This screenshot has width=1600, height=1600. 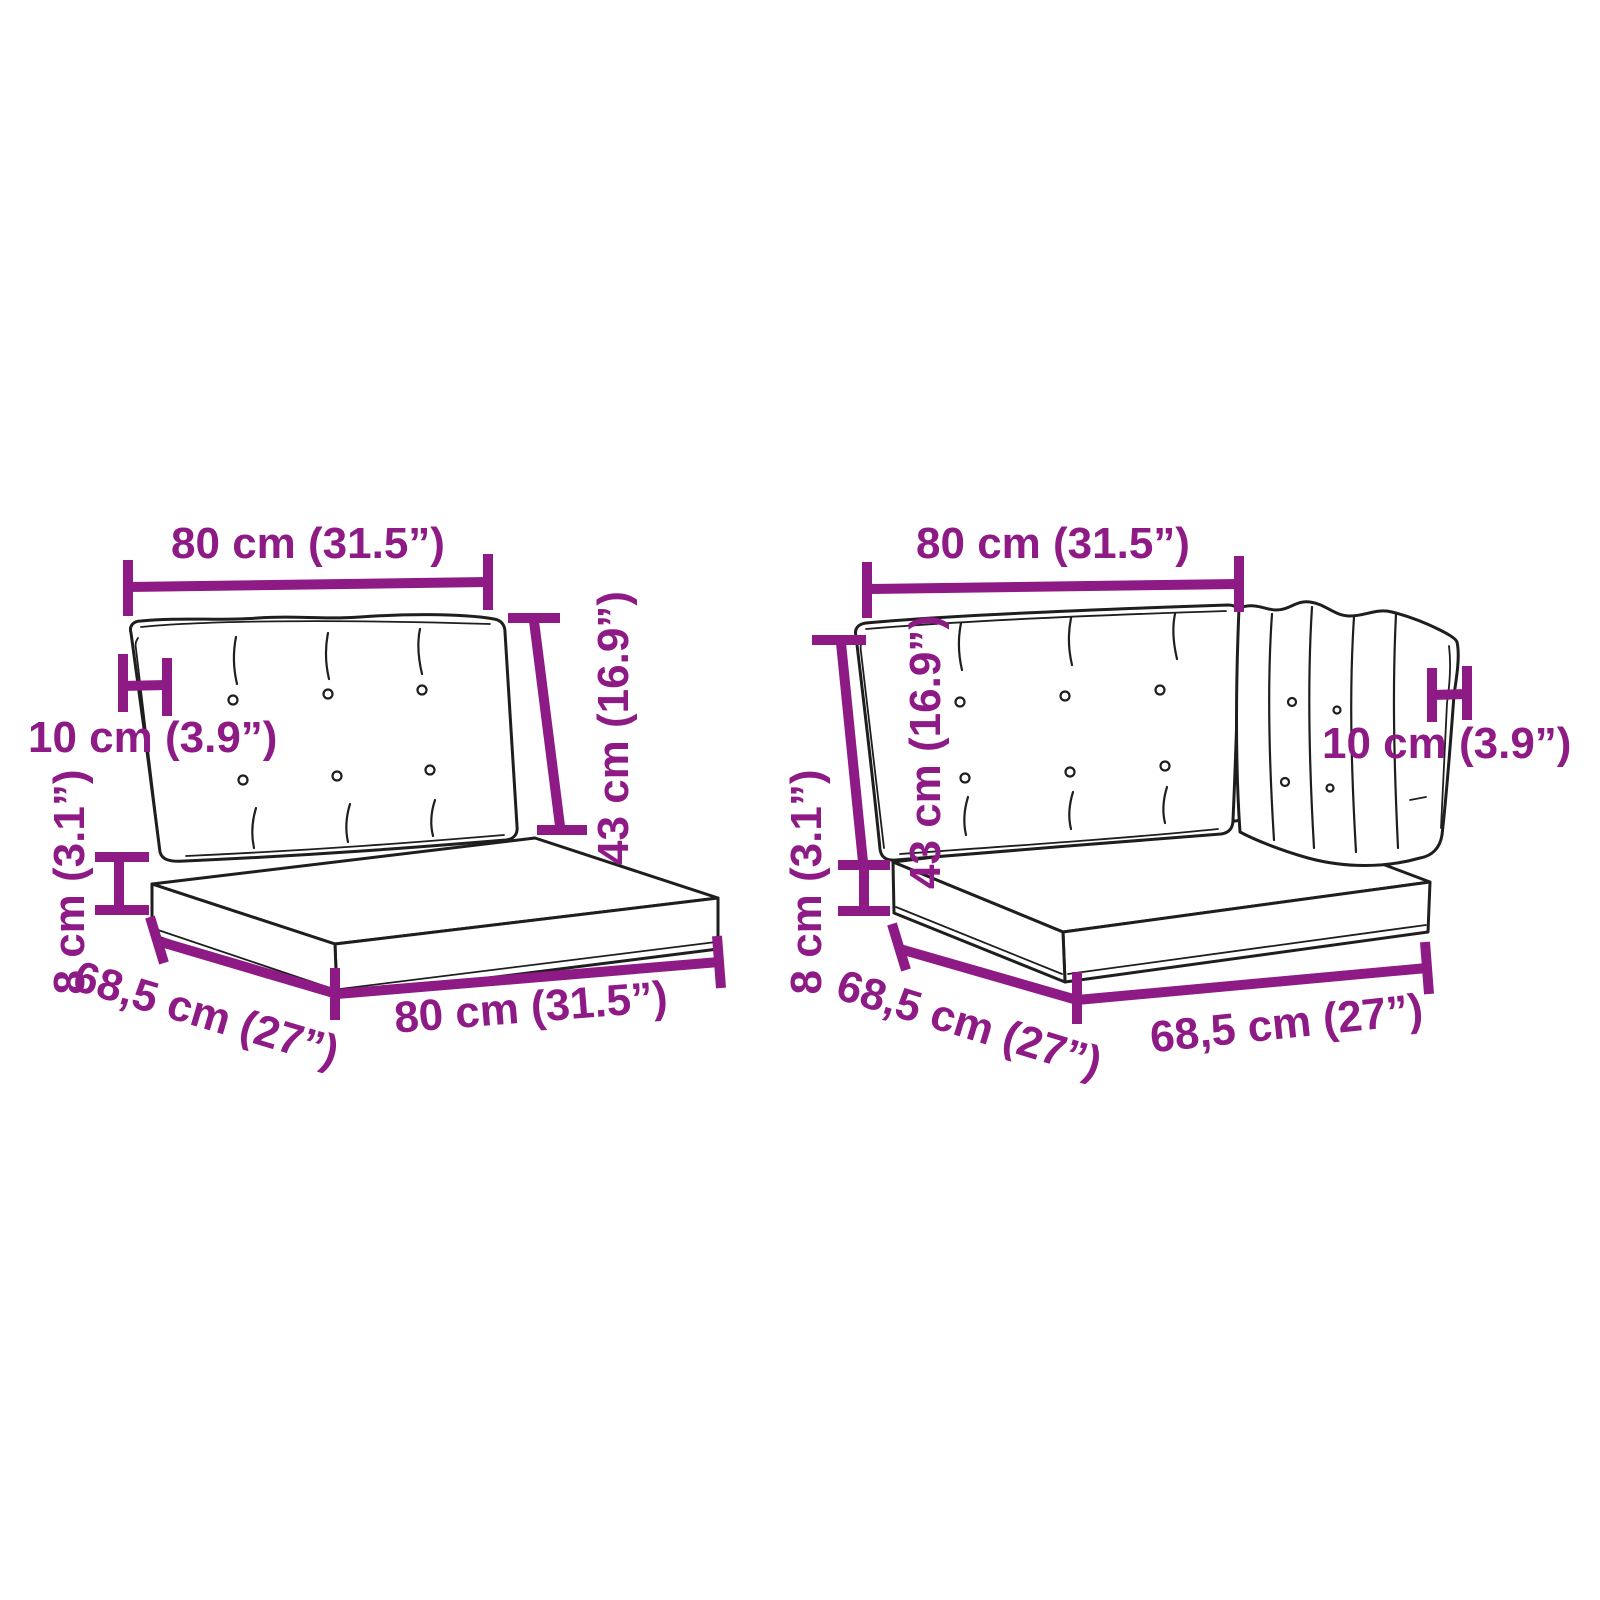 What do you see at coordinates (1446, 743) in the screenshot?
I see `side-thickness-label: 10 cm (3.9”)` at bounding box center [1446, 743].